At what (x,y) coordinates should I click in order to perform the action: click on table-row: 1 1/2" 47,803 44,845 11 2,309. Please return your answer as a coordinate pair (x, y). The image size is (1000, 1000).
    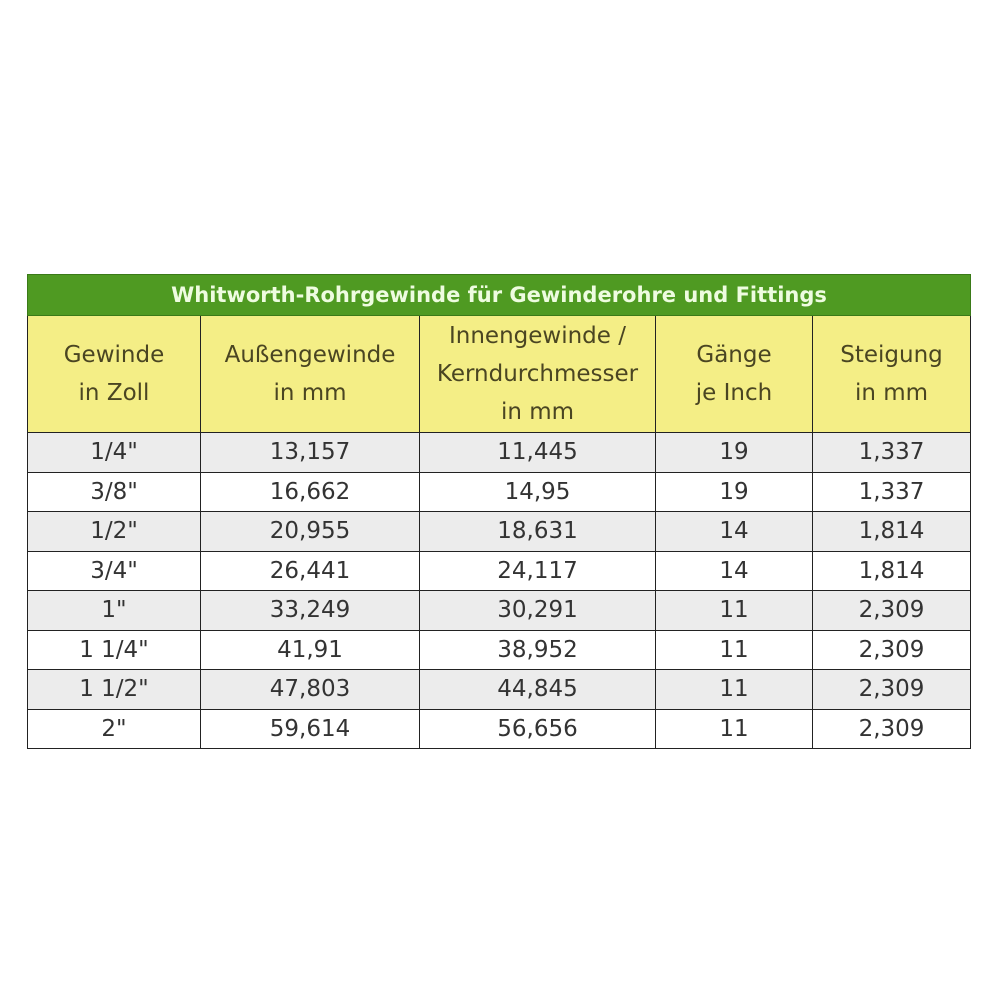
    Looking at the image, I should click on (499, 689).